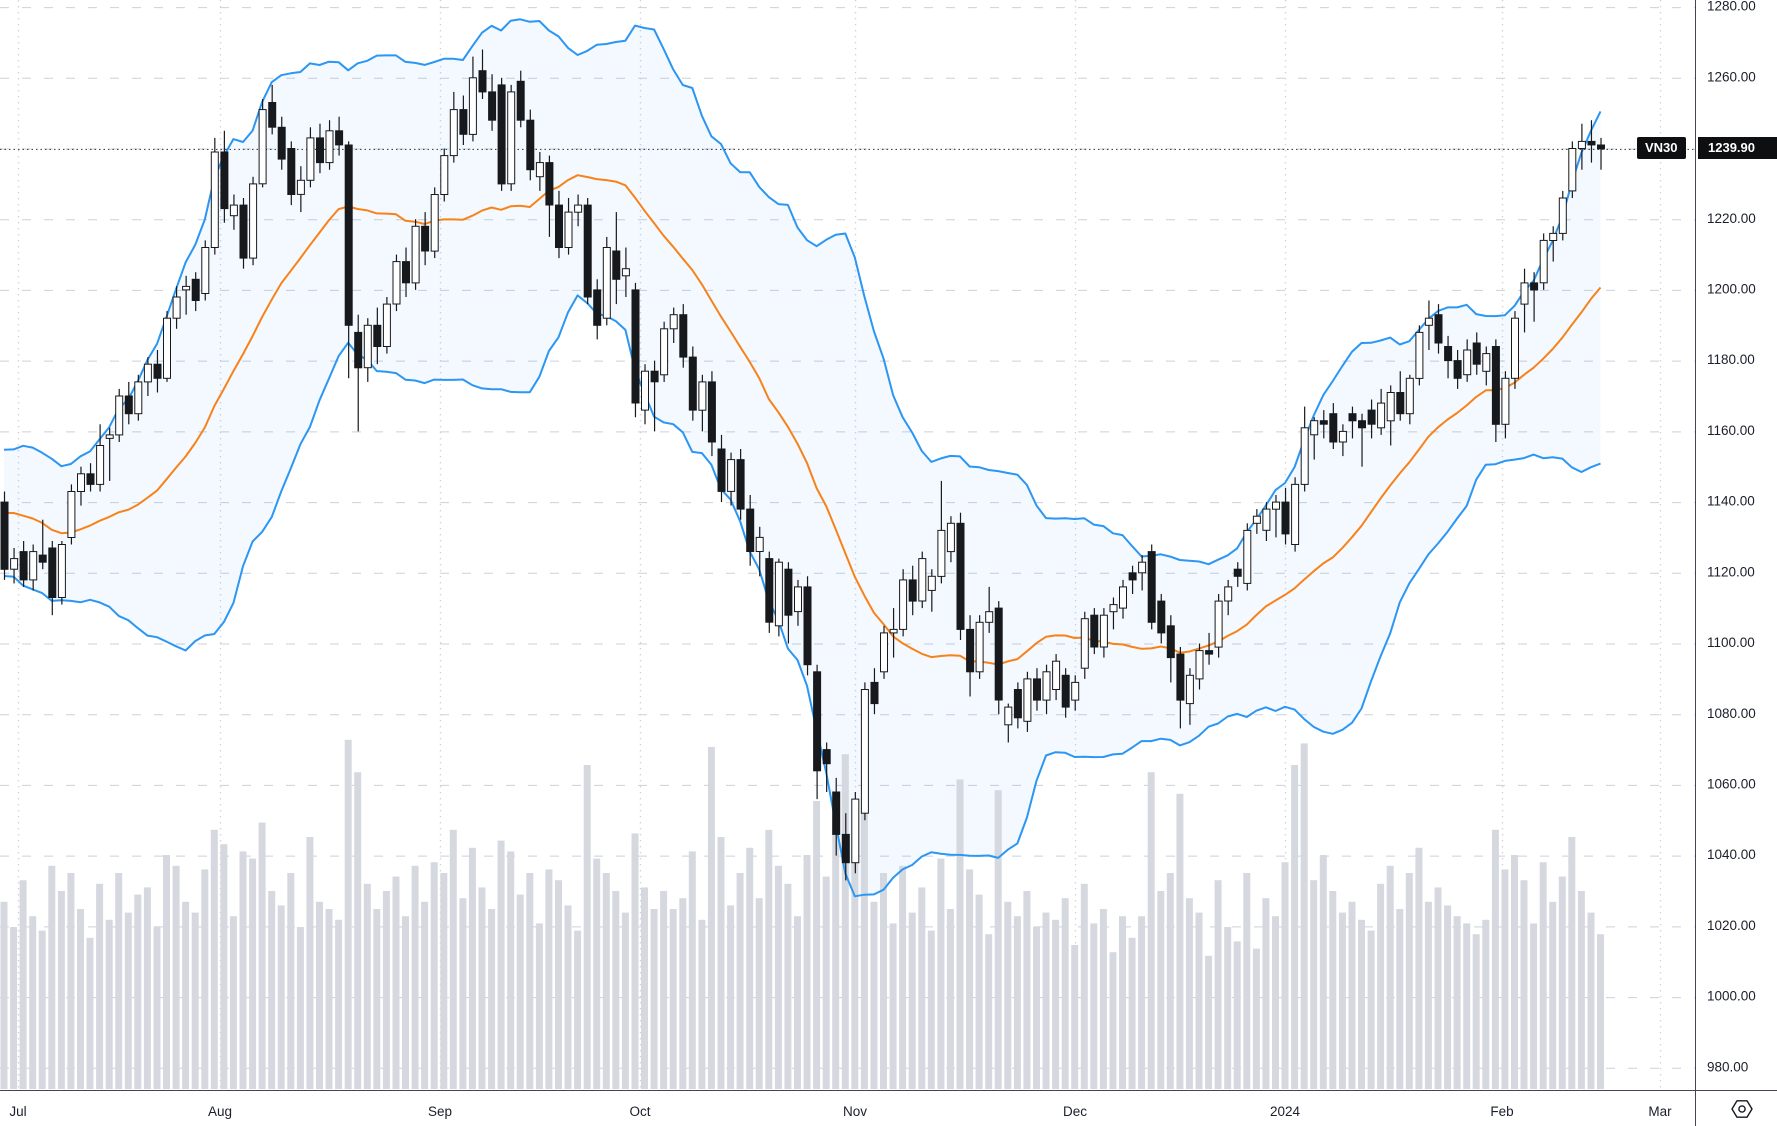 The height and width of the screenshot is (1126, 1777). Describe the element at coordinates (1742, 1109) in the screenshot. I see `settings-gear-icon` at that location.